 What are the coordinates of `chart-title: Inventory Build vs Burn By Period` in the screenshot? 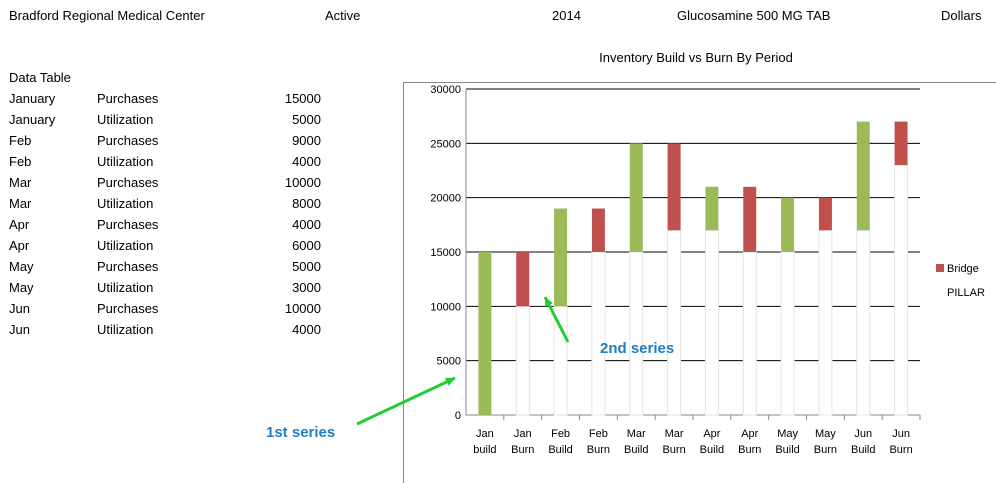 It's located at (696, 57).